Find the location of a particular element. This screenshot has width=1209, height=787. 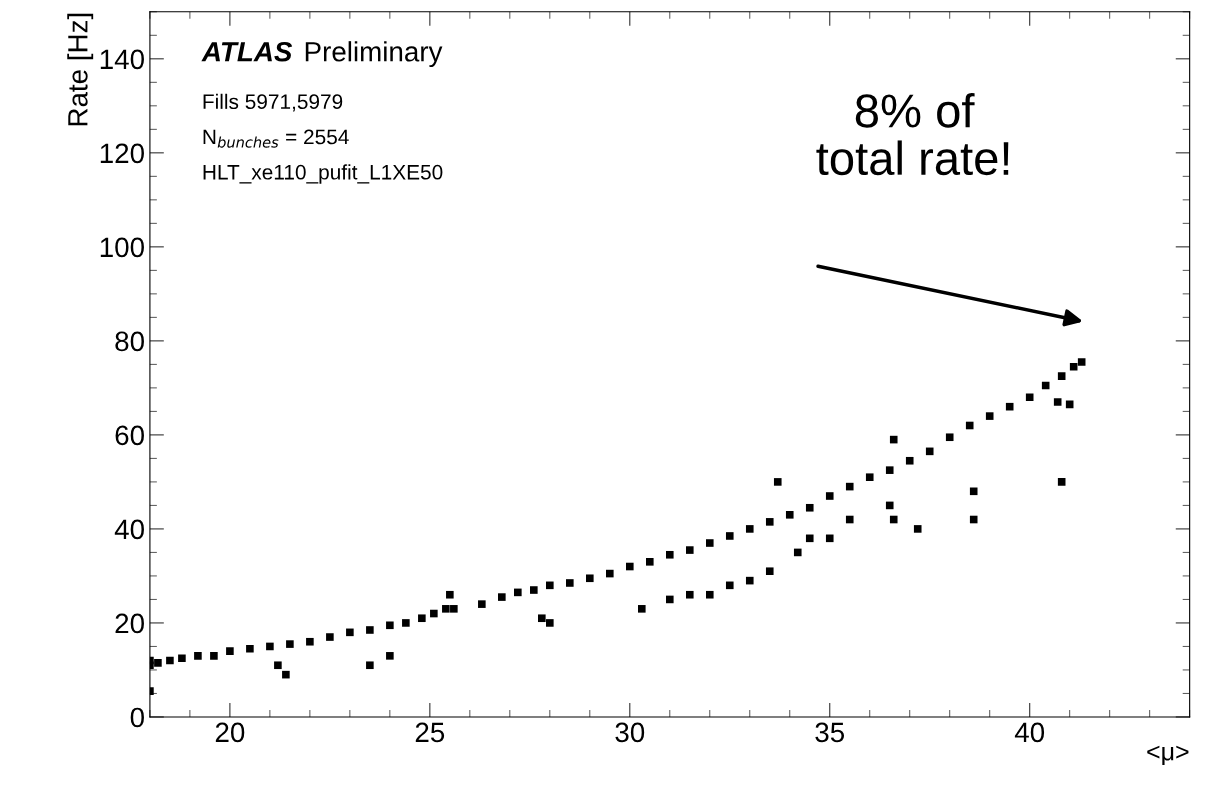

y-tick-label: 40 is located at coordinates (129, 529).